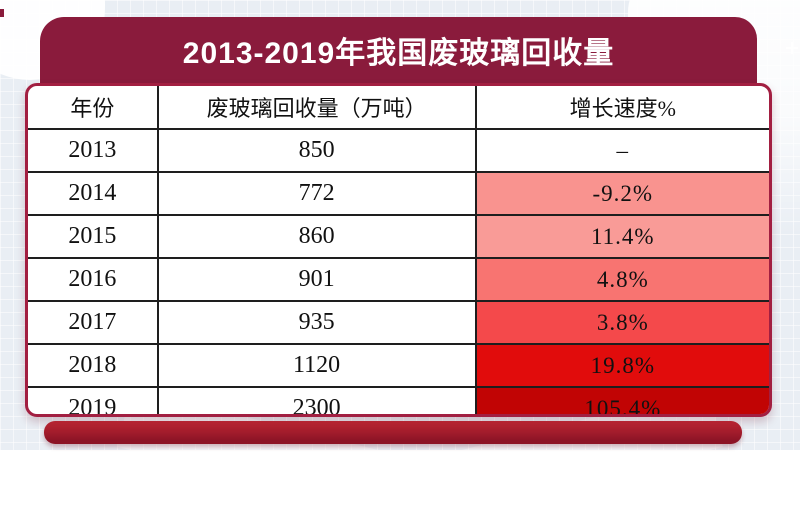  What do you see at coordinates (93, 365) in the screenshot?
I see `year-cell: 2018` at bounding box center [93, 365].